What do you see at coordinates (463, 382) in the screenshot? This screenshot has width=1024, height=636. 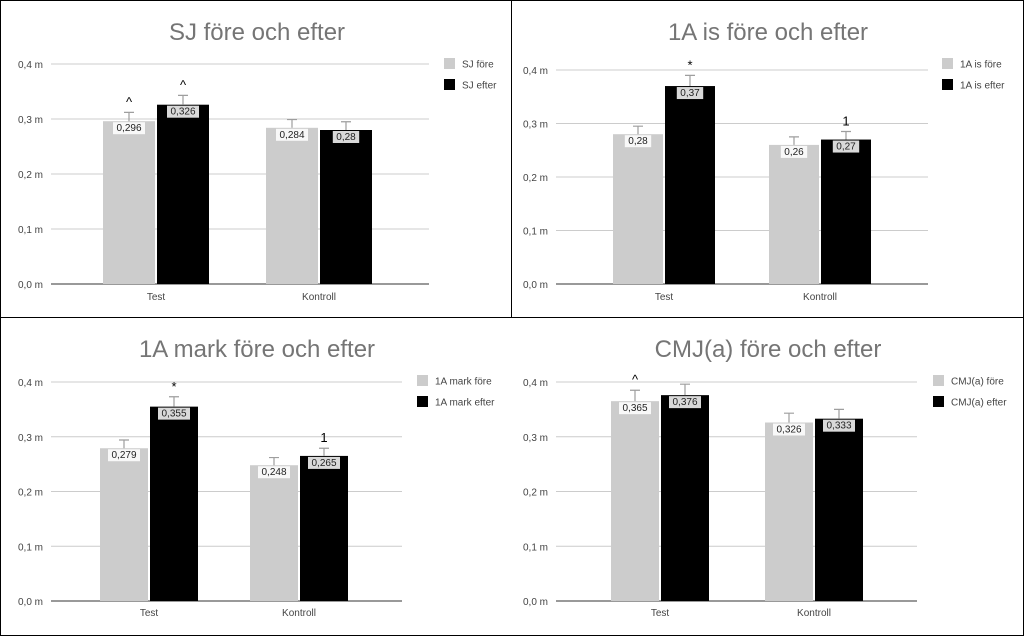 I see `legend-label: 1A mark före` at bounding box center [463, 382].